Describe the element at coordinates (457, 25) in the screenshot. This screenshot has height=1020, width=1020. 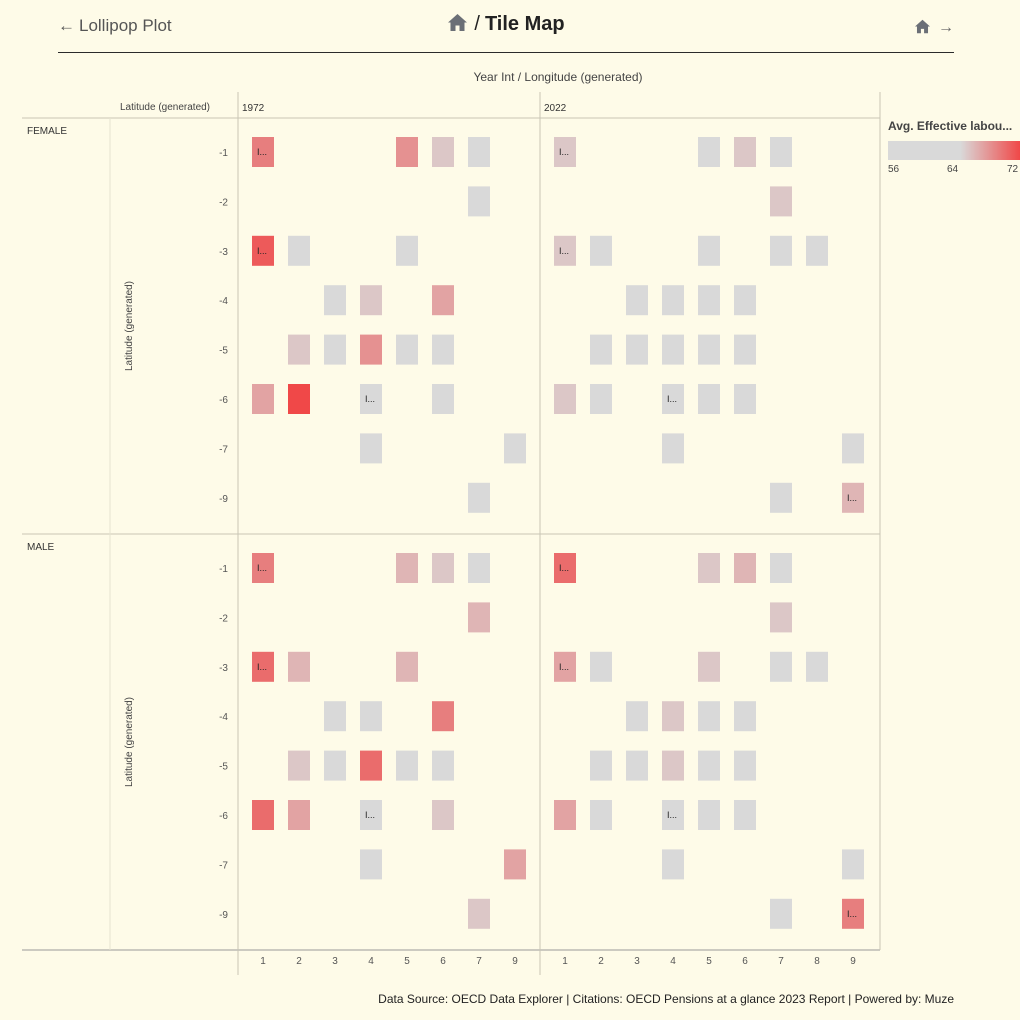
I see `home-icon` at that location.